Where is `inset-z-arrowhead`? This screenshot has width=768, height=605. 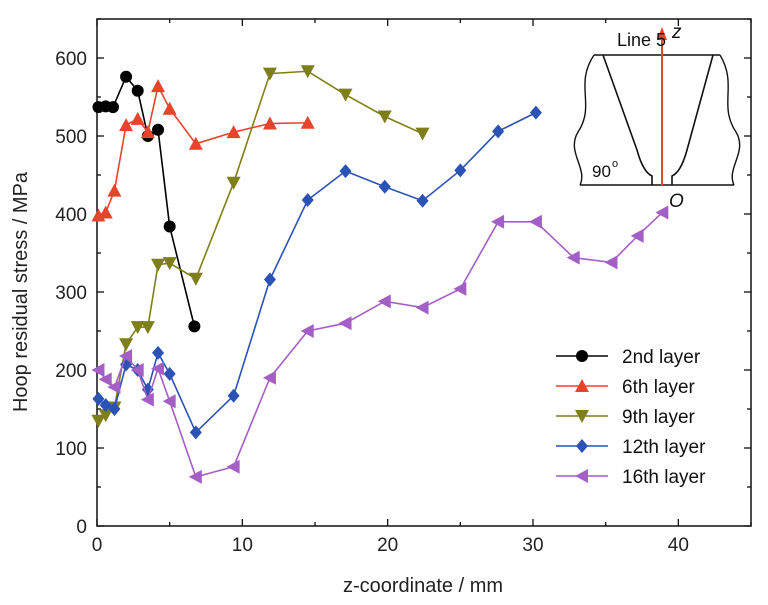 inset-z-arrowhead is located at coordinates (662, 33).